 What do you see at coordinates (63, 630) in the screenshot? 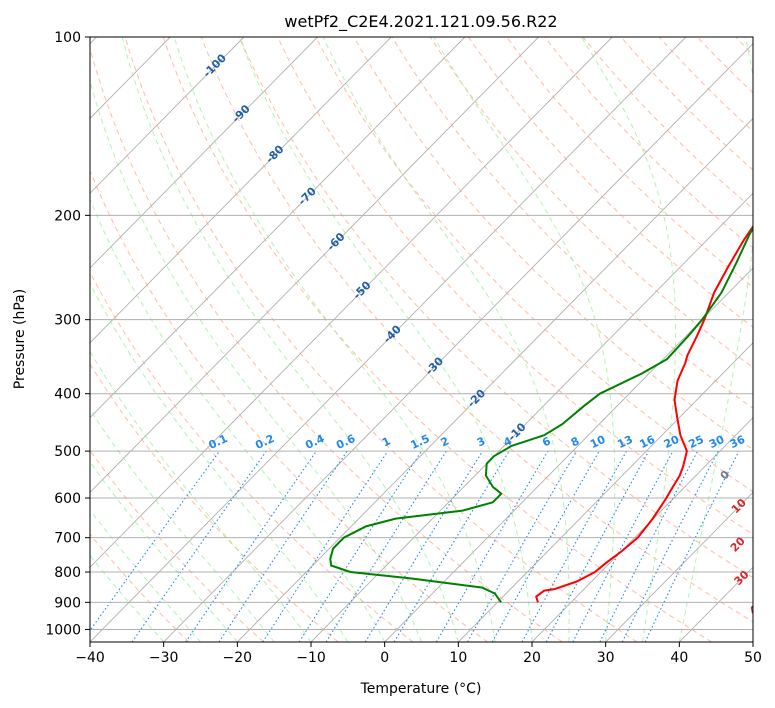
I see `y-tick-label: 1000` at bounding box center [63, 630].